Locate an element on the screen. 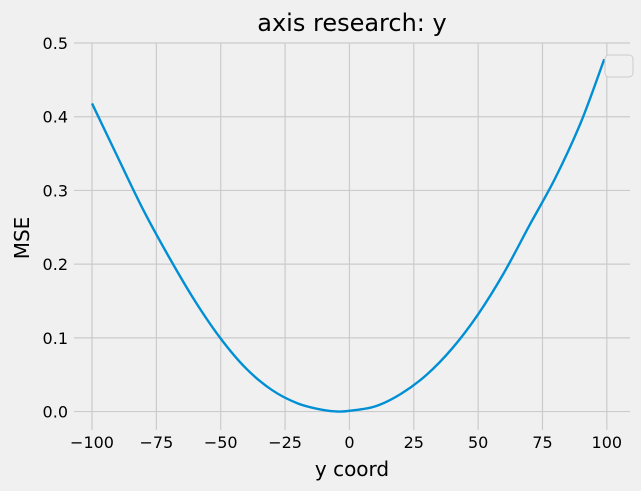  x-tick-label: −75 is located at coordinates (156, 442).